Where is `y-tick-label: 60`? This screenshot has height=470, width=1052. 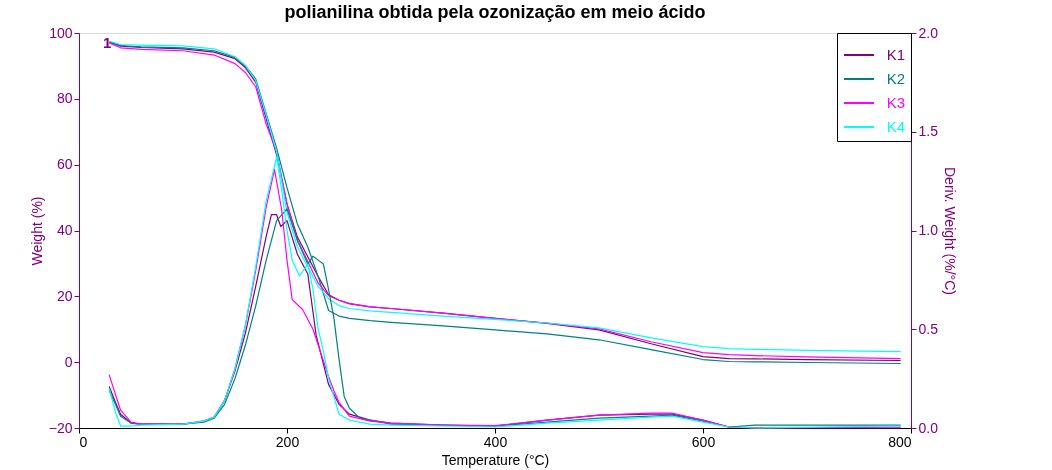 y-tick-label: 60 is located at coordinates (64, 164).